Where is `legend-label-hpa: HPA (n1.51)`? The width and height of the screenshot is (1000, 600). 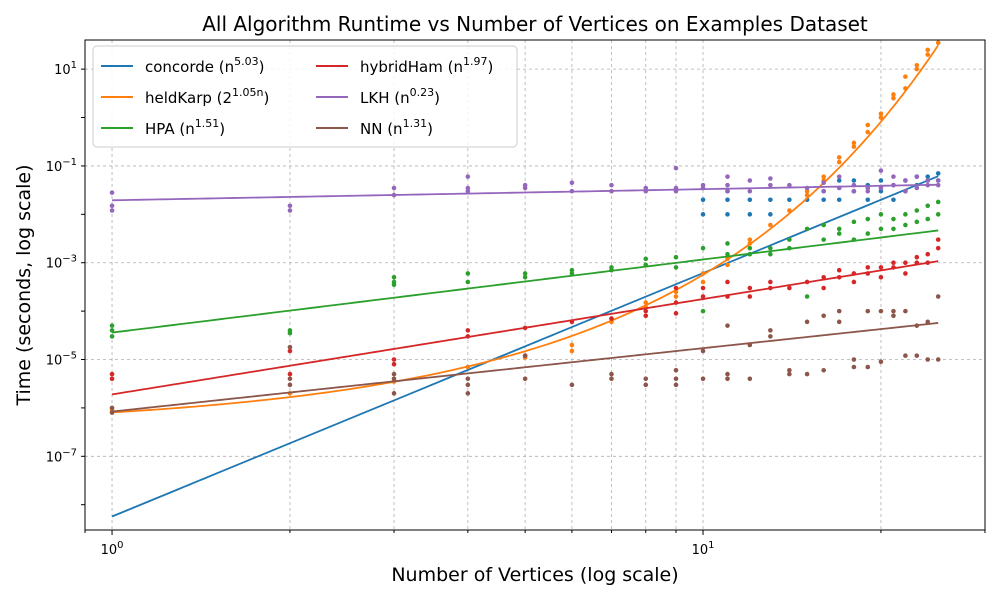
legend-label-hpa: HPA (n1.51) is located at coordinates (185, 127).